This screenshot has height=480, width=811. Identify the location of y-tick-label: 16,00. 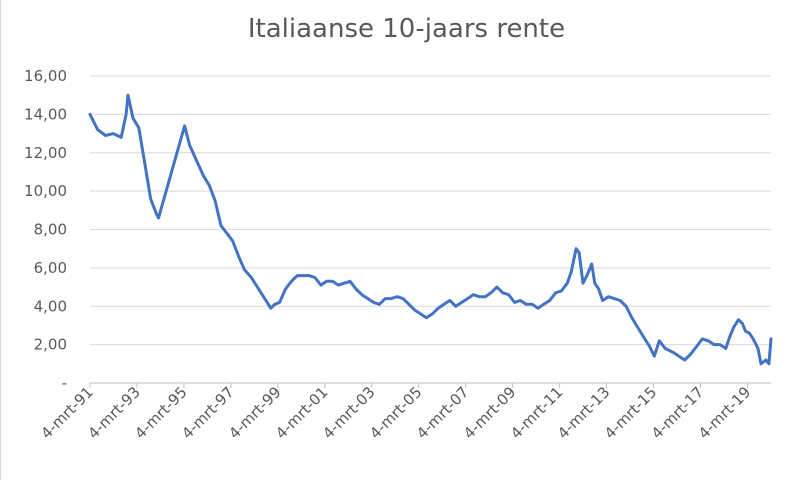
(45, 76).